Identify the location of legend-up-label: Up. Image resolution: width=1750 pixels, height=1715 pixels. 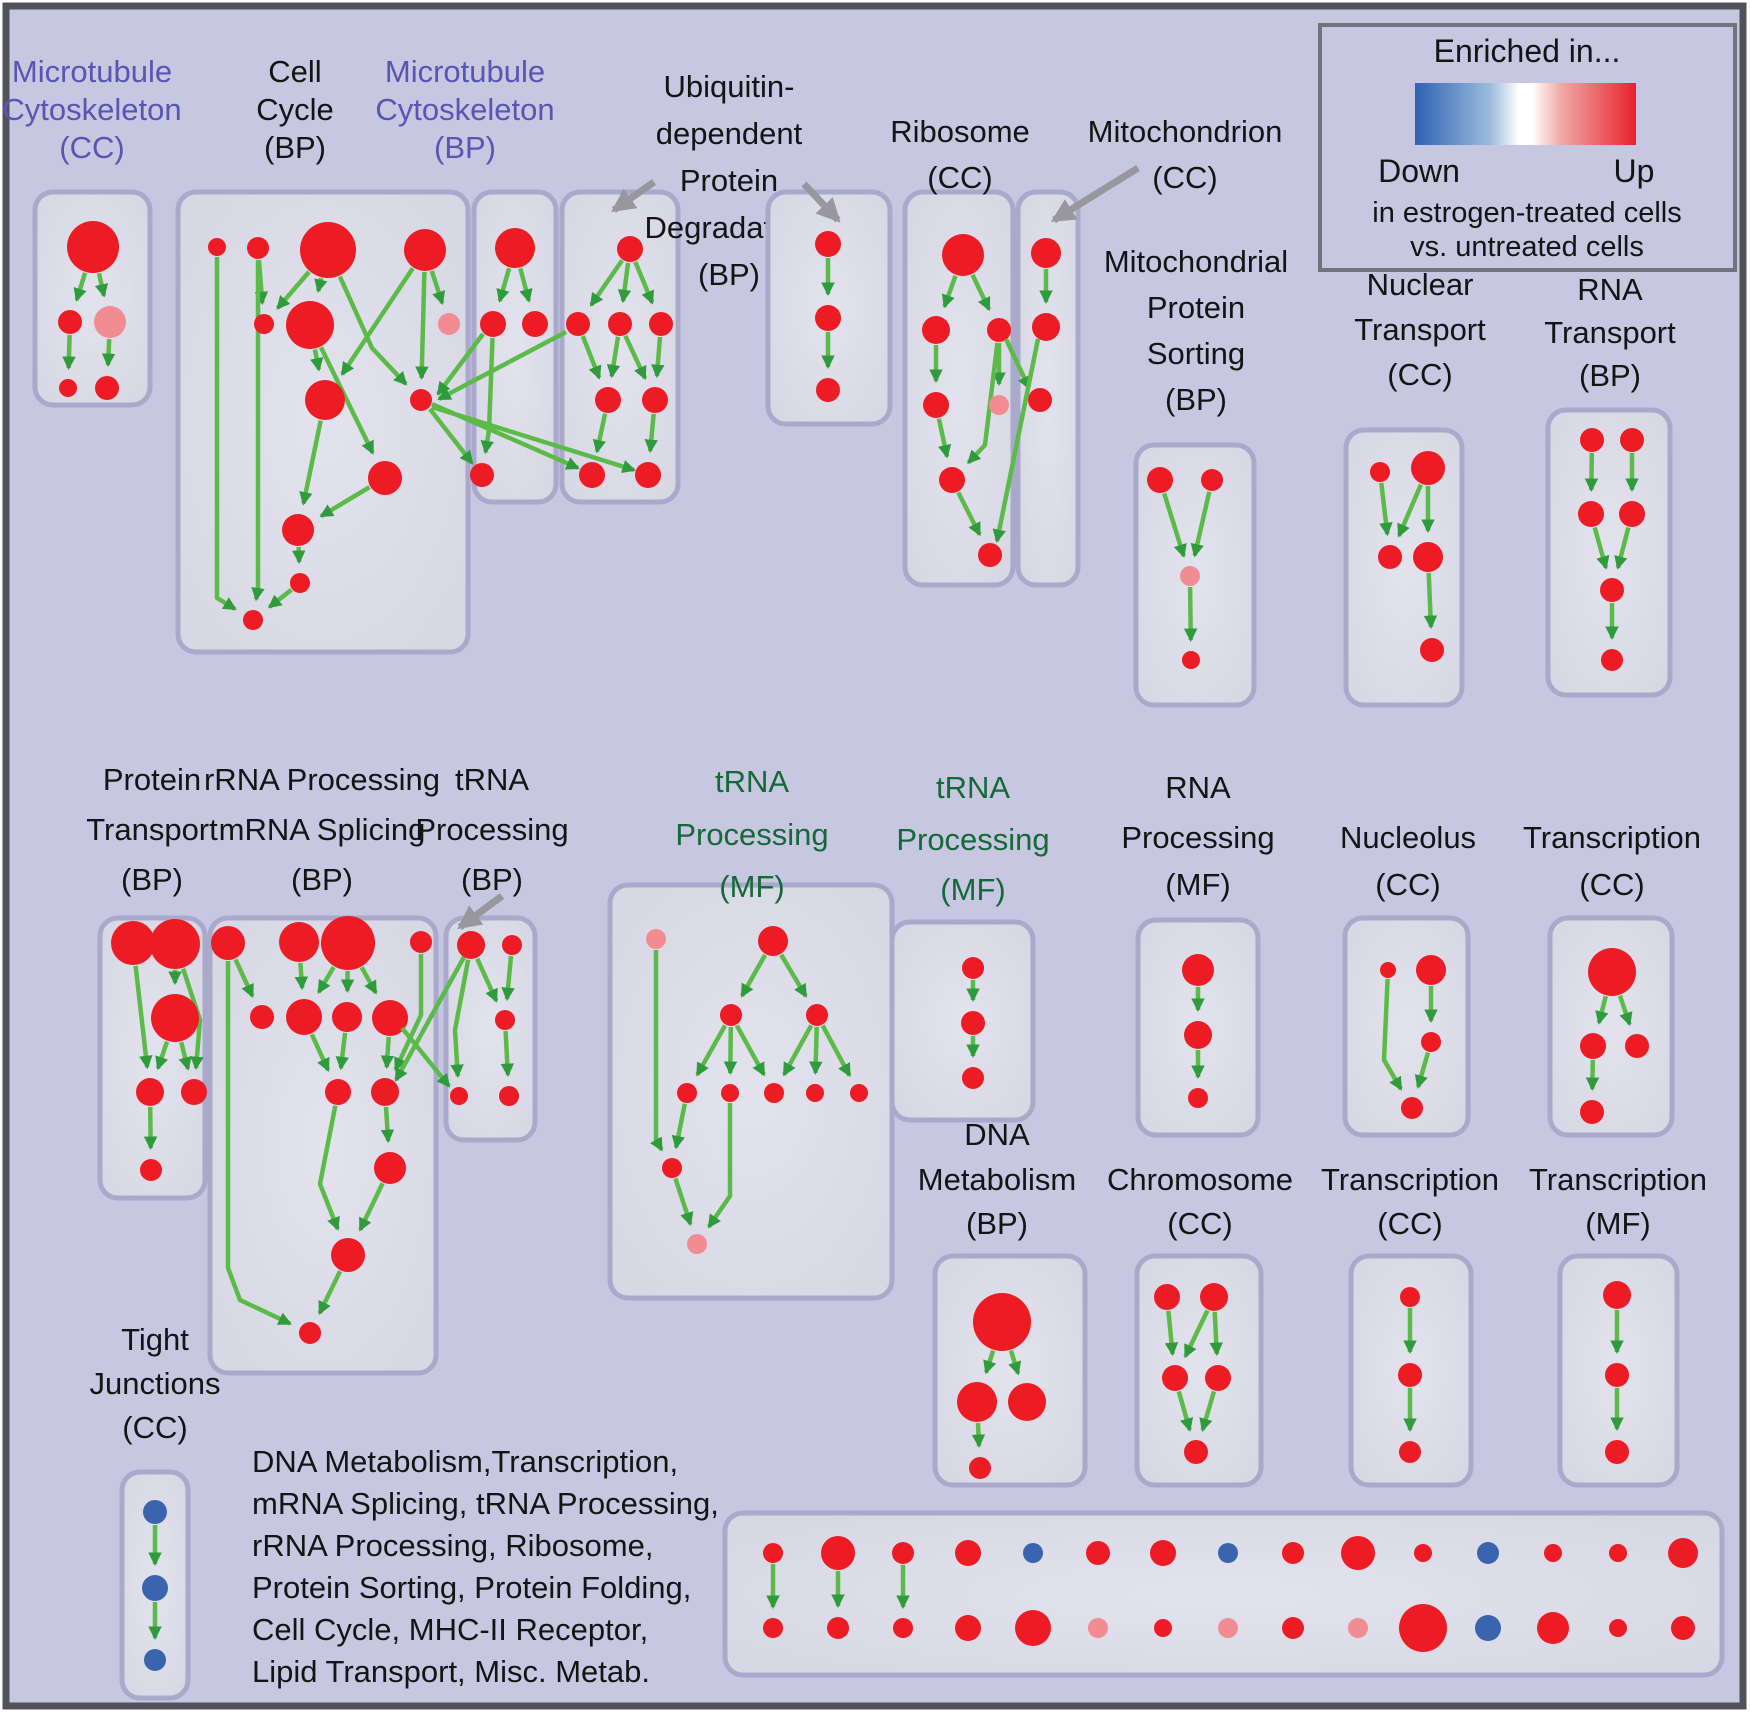
(1634, 171).